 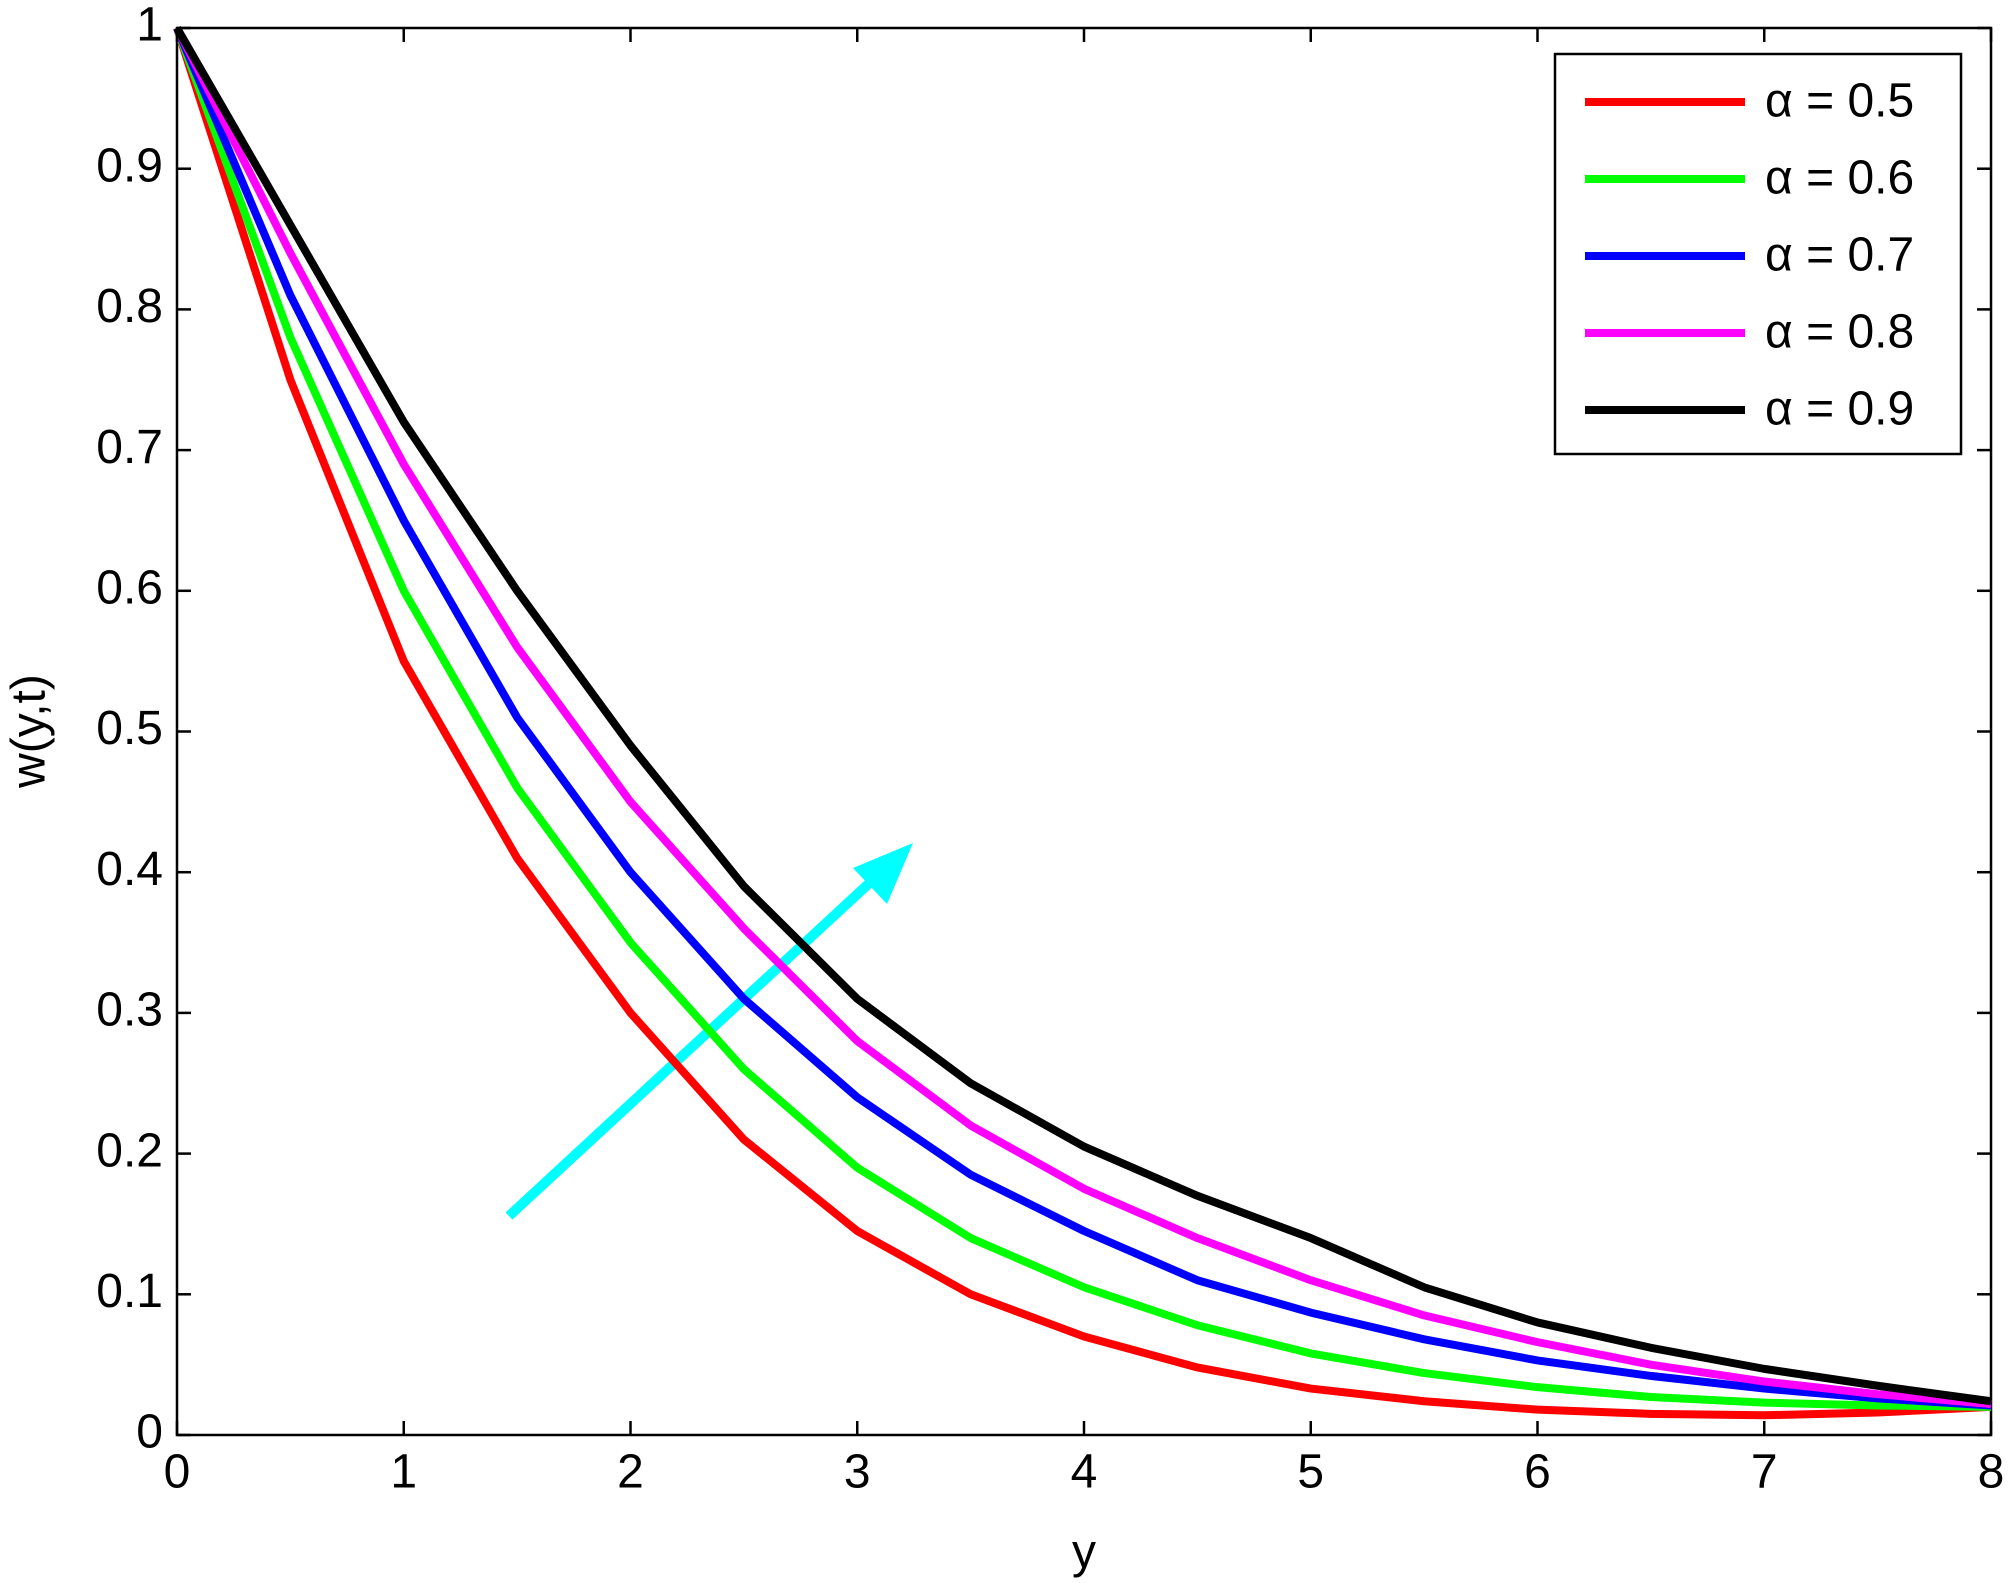 I want to click on y-tick-label: 0.2, so click(x=129, y=1150).